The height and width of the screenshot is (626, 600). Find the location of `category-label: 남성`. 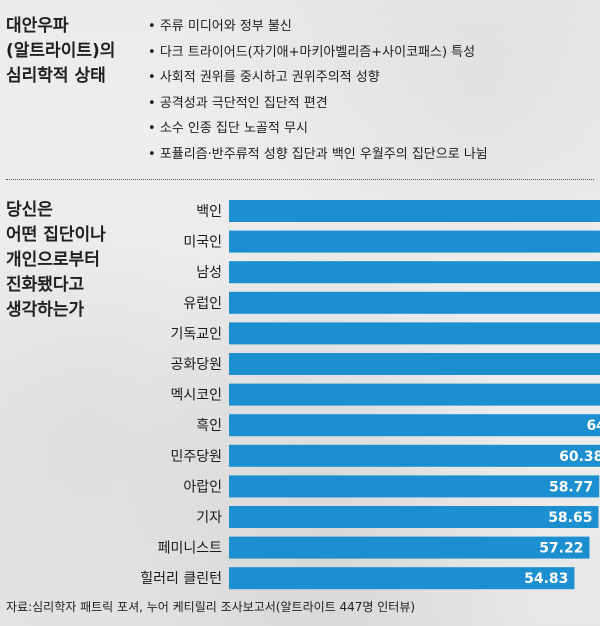

category-label: 남성 is located at coordinates (209, 273).